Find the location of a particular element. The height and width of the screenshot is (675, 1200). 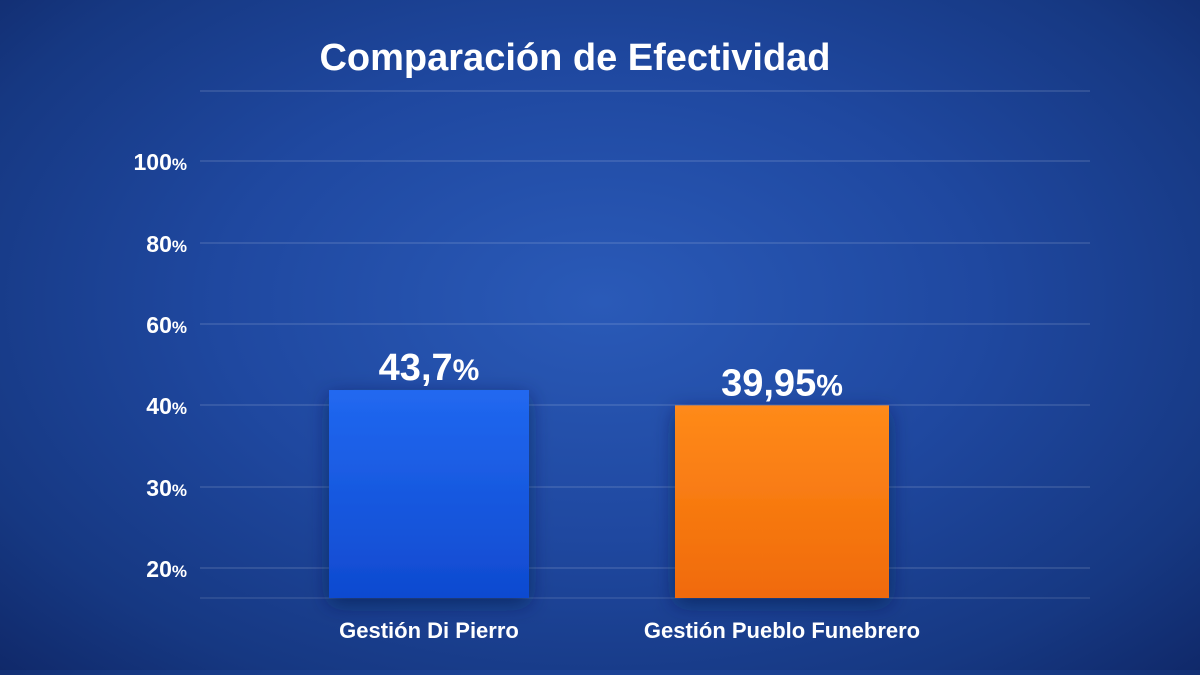

y-tick-label: 30% is located at coordinates (166, 488).